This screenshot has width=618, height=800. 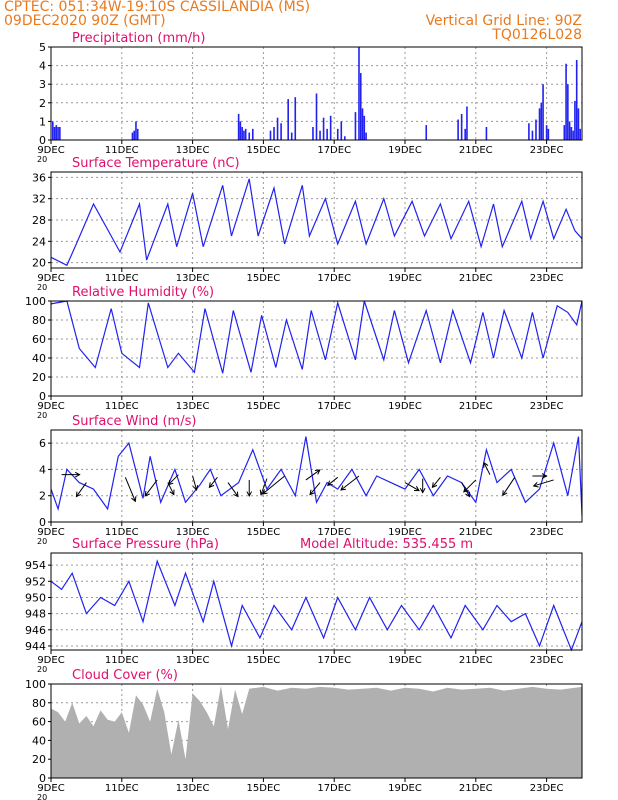 What do you see at coordinates (39, 220) in the screenshot?
I see `y-tick-label: 28` at bounding box center [39, 220].